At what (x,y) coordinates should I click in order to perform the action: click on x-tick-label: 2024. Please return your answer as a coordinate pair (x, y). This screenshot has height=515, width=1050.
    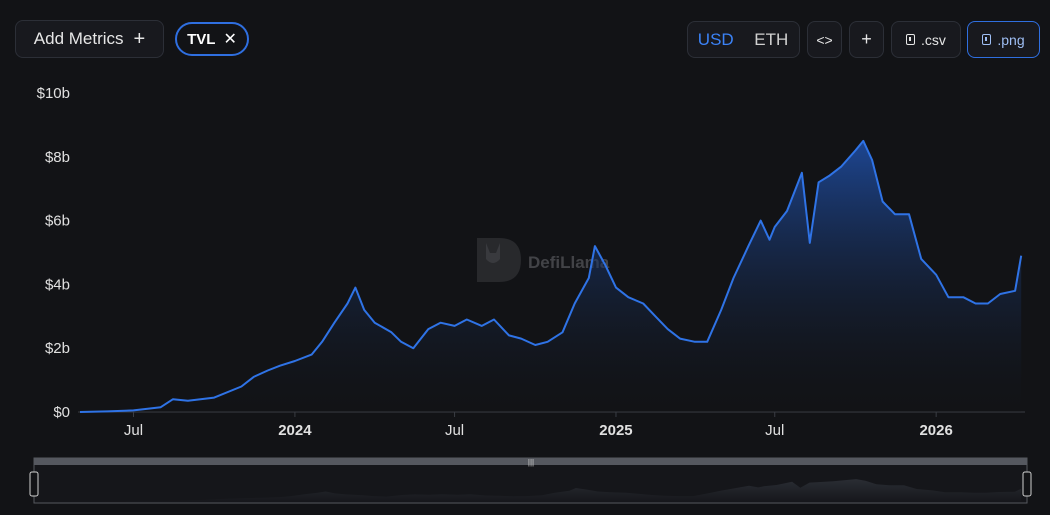
    Looking at the image, I should click on (295, 430).